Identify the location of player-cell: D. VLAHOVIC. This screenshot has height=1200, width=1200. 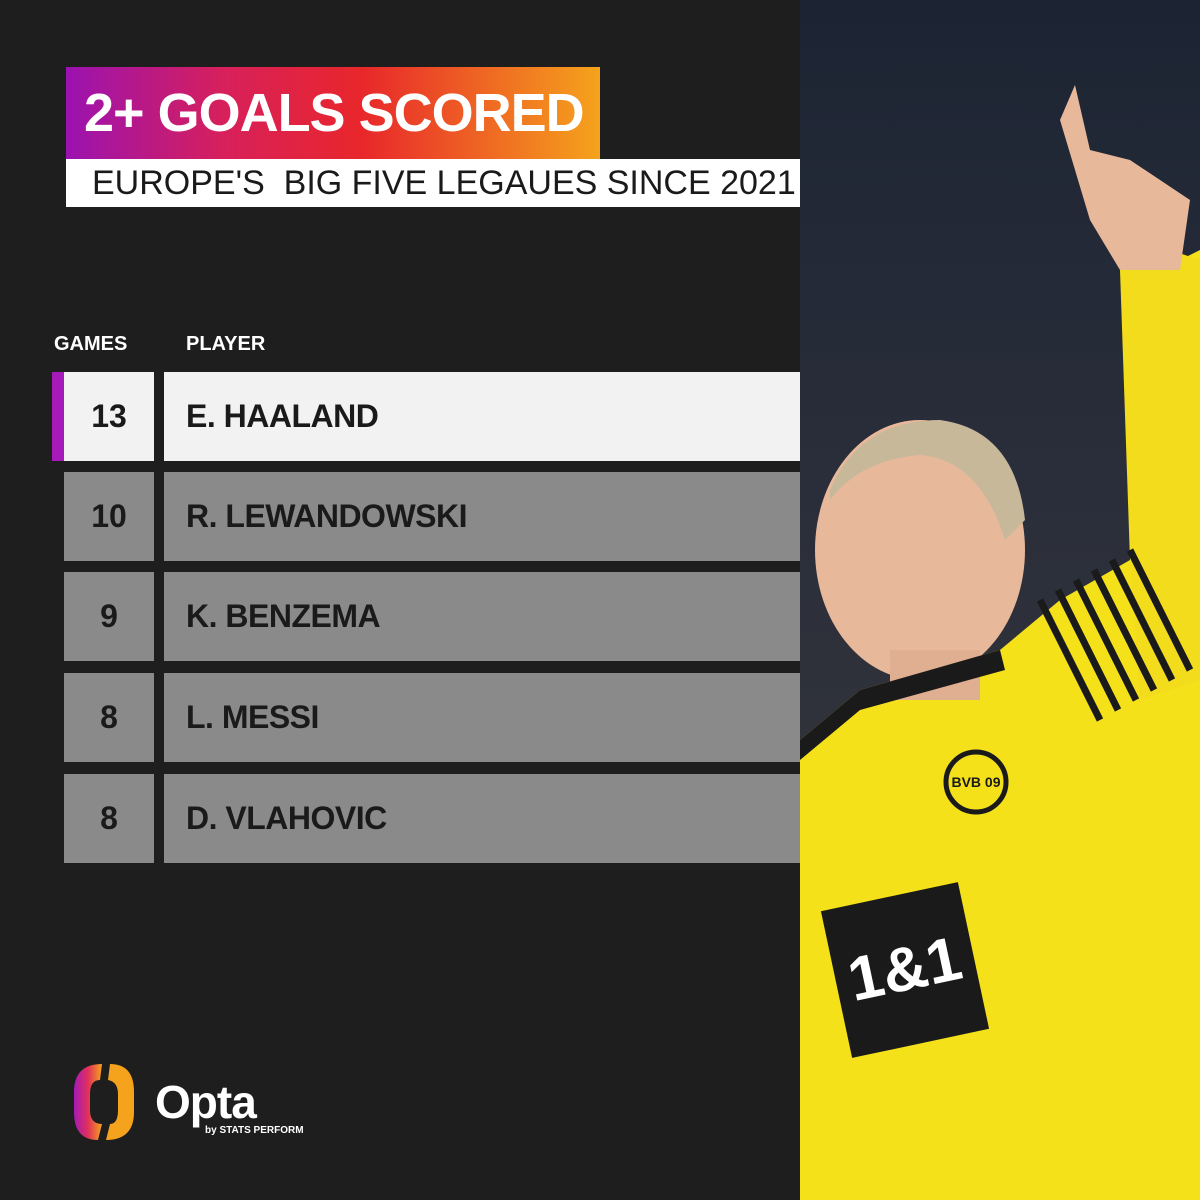
(482, 818).